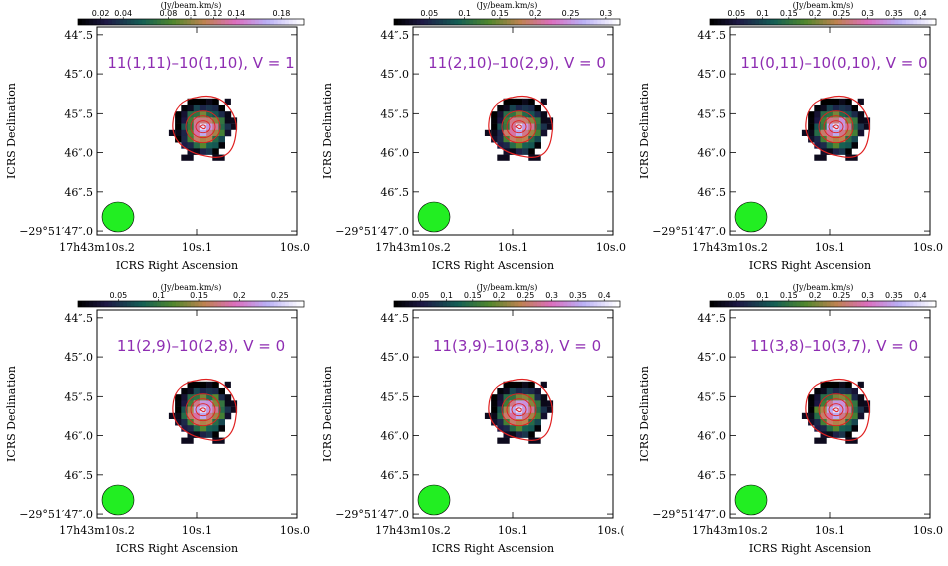 The width and height of the screenshot is (948, 566). Describe the element at coordinates (177, 548) in the screenshot. I see `x-axis-label: ICRS Right Ascension` at that location.